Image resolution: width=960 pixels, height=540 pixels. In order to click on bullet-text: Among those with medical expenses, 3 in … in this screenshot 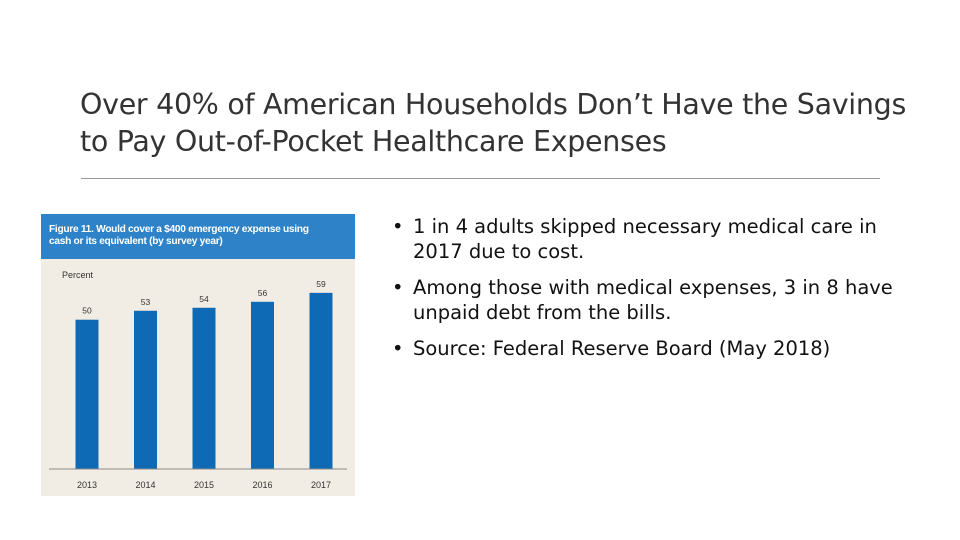, I will do `click(653, 300)`.